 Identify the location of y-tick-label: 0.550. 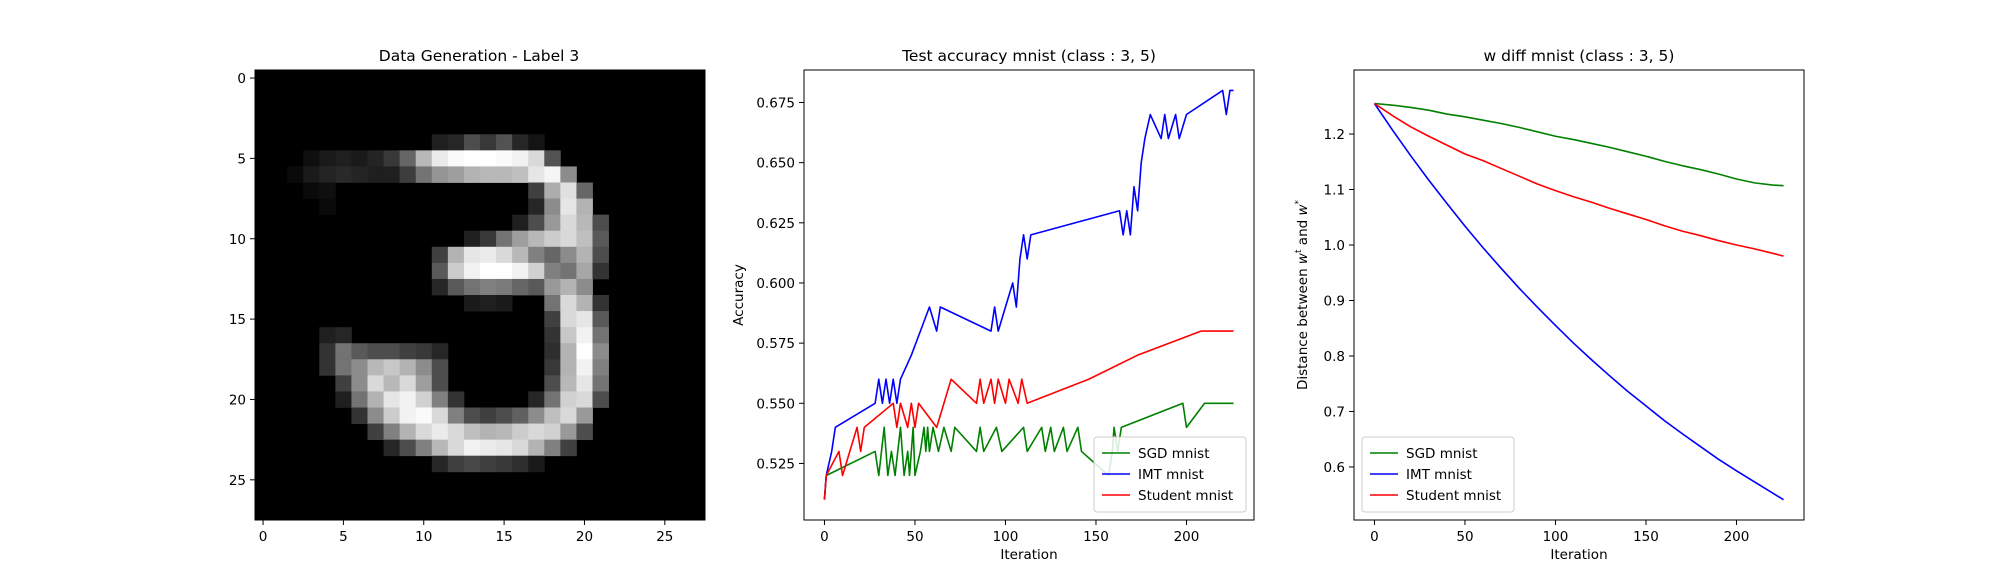
(775, 404).